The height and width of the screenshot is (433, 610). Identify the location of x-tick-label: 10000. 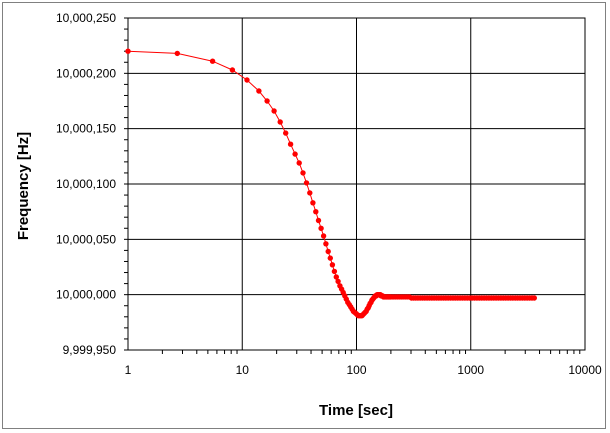
(585, 370).